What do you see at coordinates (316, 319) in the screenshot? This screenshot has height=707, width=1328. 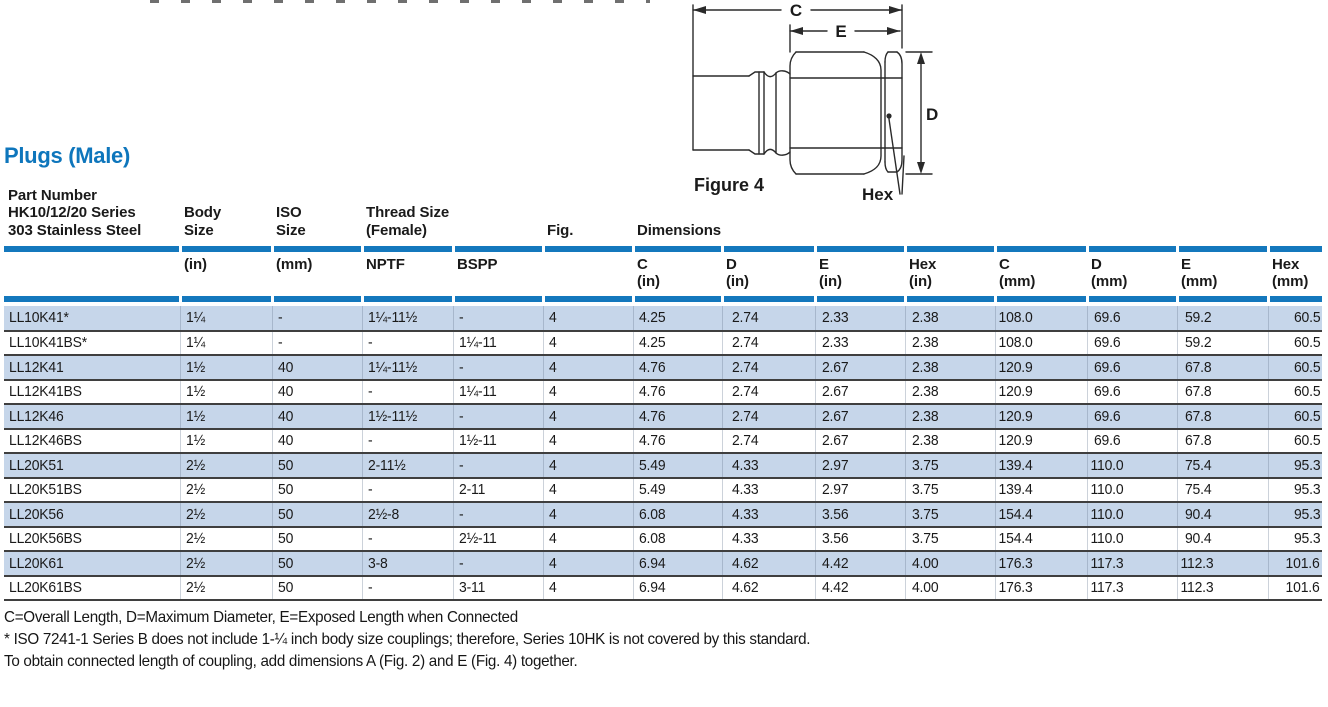 I see `cell-iso-size: -` at bounding box center [316, 319].